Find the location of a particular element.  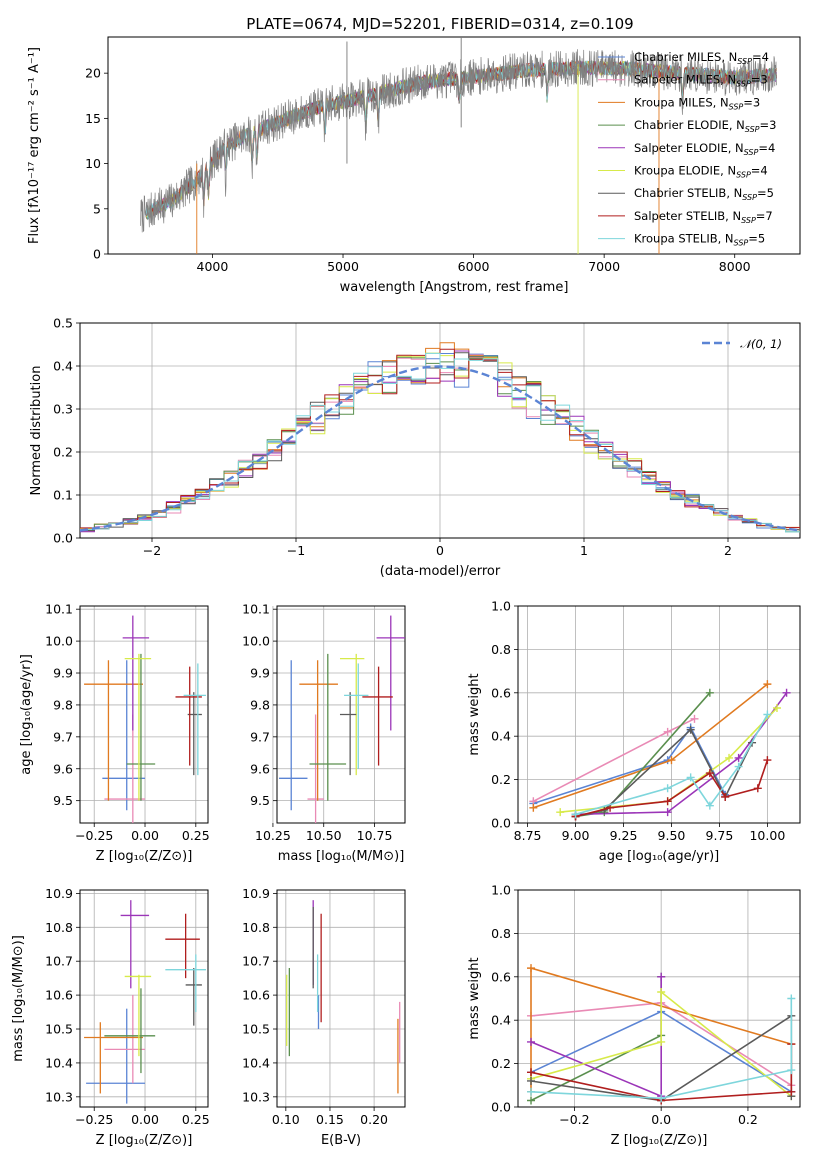

y-tick-label: 9.7 is located at coordinates (63, 736).